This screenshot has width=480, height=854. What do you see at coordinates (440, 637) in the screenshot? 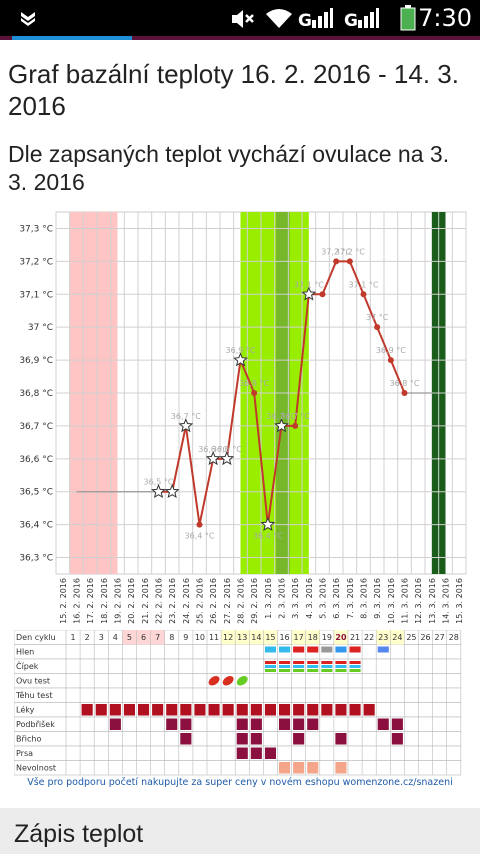
I see `day-number: 27` at bounding box center [440, 637].